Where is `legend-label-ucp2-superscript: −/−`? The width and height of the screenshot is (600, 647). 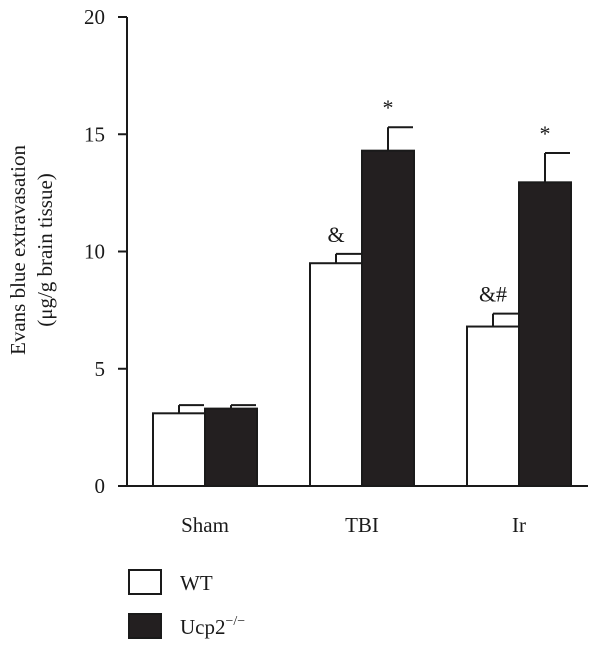
legend-label-ucp2-superscript: −/− is located at coordinates (236, 621).